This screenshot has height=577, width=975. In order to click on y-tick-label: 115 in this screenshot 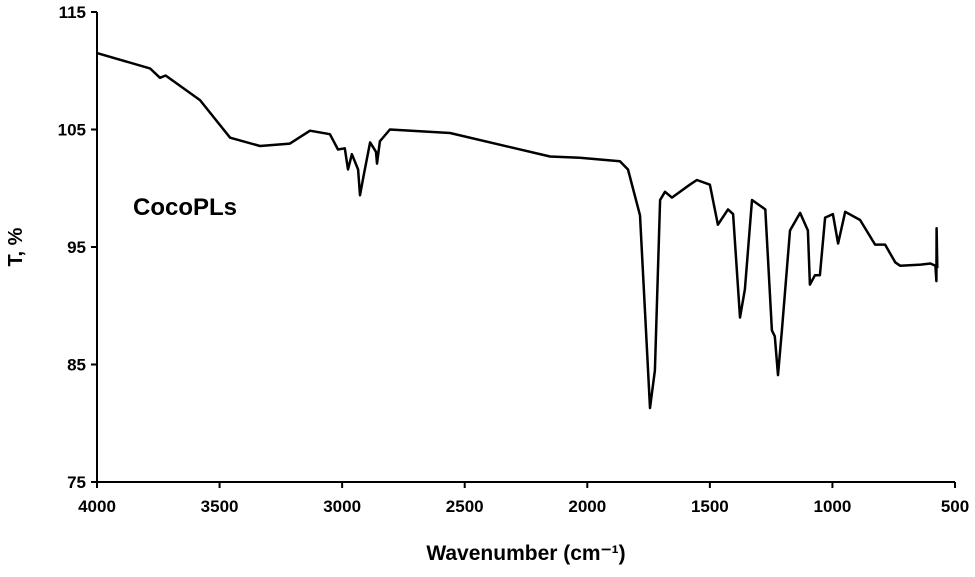, I will do `click(72, 12)`.